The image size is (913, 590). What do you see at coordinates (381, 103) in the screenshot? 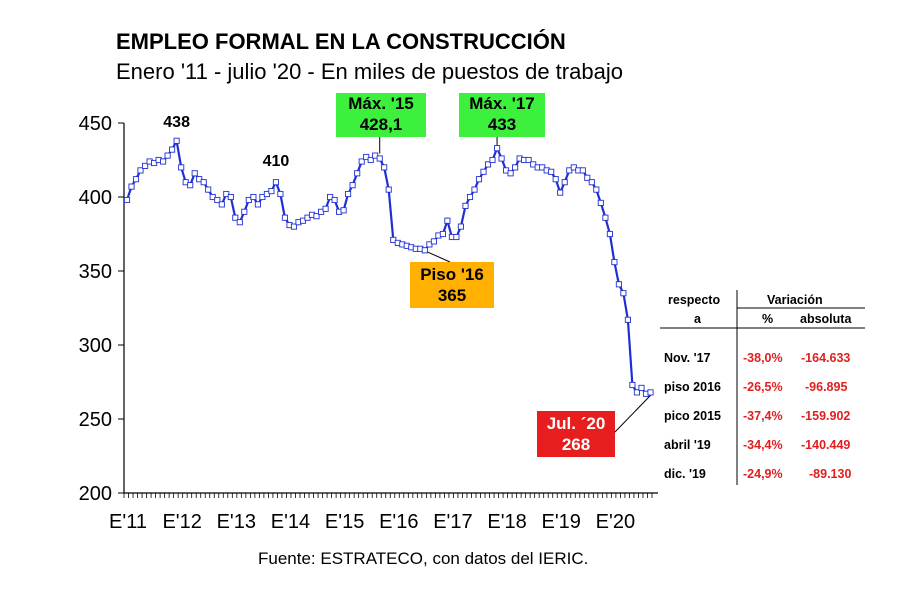
I see `annotation-max-2015-label: Máx. '15` at bounding box center [381, 103].